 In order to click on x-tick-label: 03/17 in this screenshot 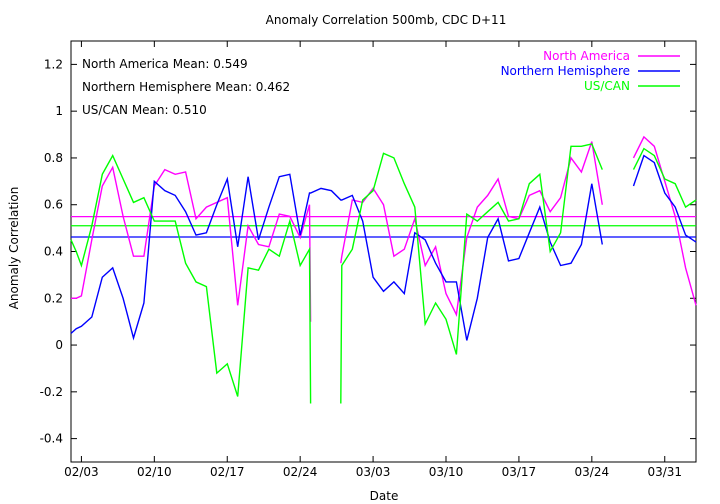, I will do `click(519, 472)`.